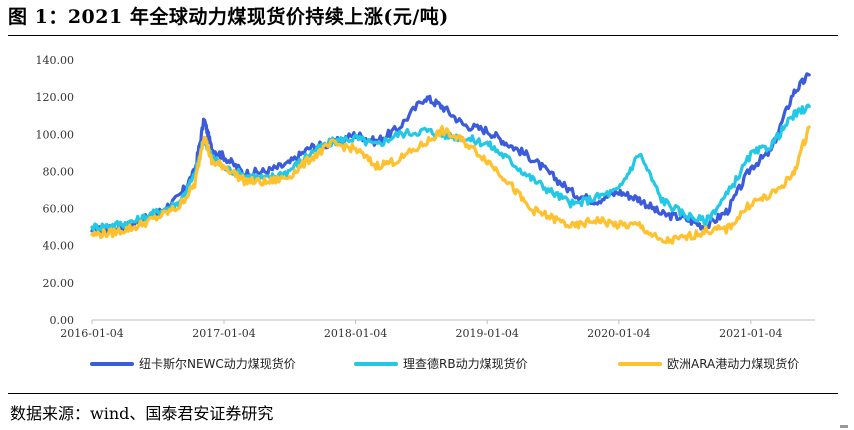  Describe the element at coordinates (750, 333) in the screenshot. I see `x-tick-label: 2021-01-04` at that location.